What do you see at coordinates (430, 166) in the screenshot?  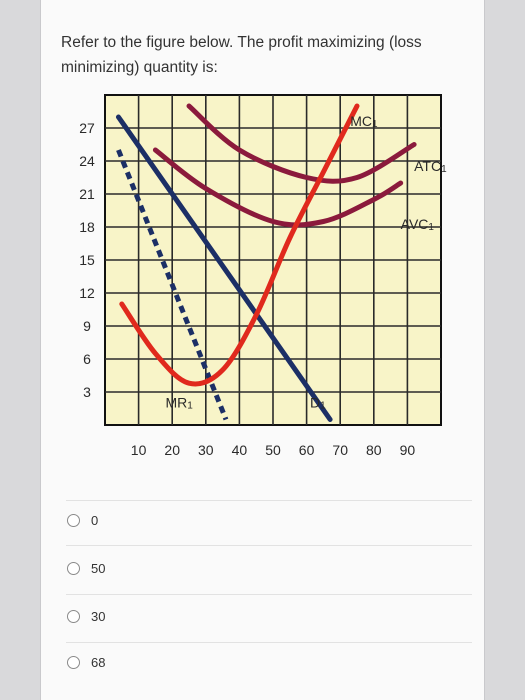 I see `series-label-atc1: ATC1` at bounding box center [430, 166].